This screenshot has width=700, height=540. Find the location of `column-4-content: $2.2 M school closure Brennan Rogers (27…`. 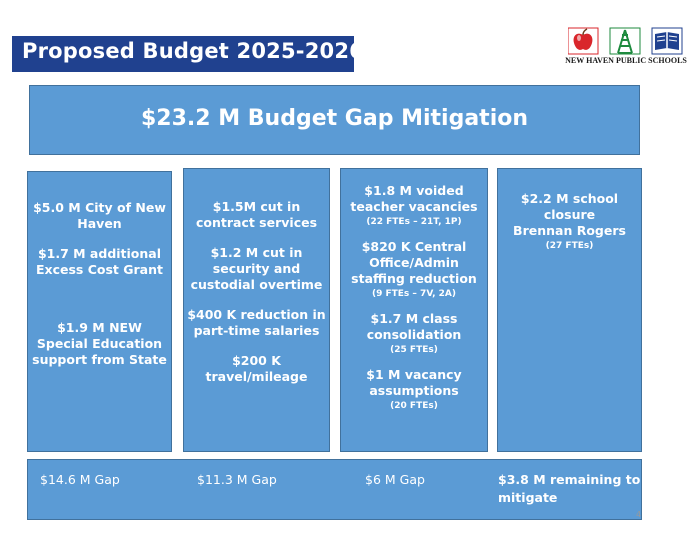

column-4-content: $2.2 M school closure Brennan Rogers (27… is located at coordinates (569, 222).